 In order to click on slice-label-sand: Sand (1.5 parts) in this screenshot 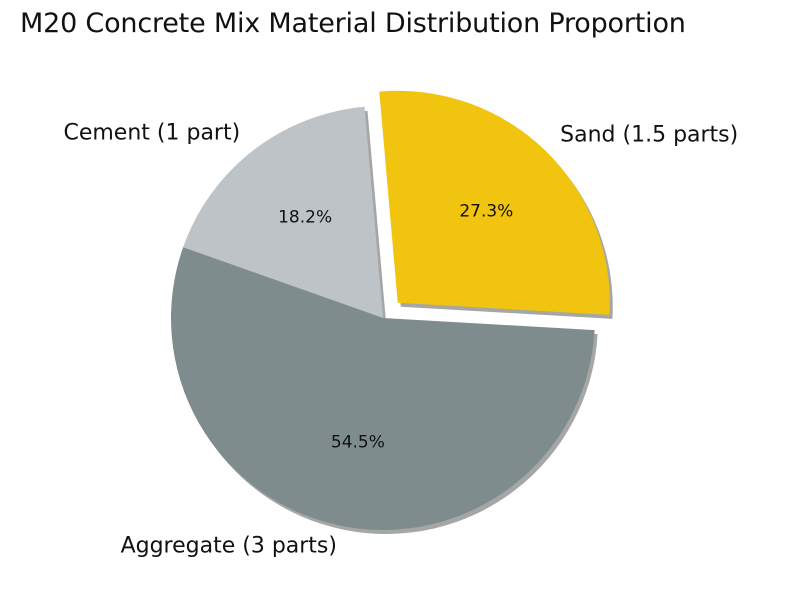, I will do `click(649, 134)`.